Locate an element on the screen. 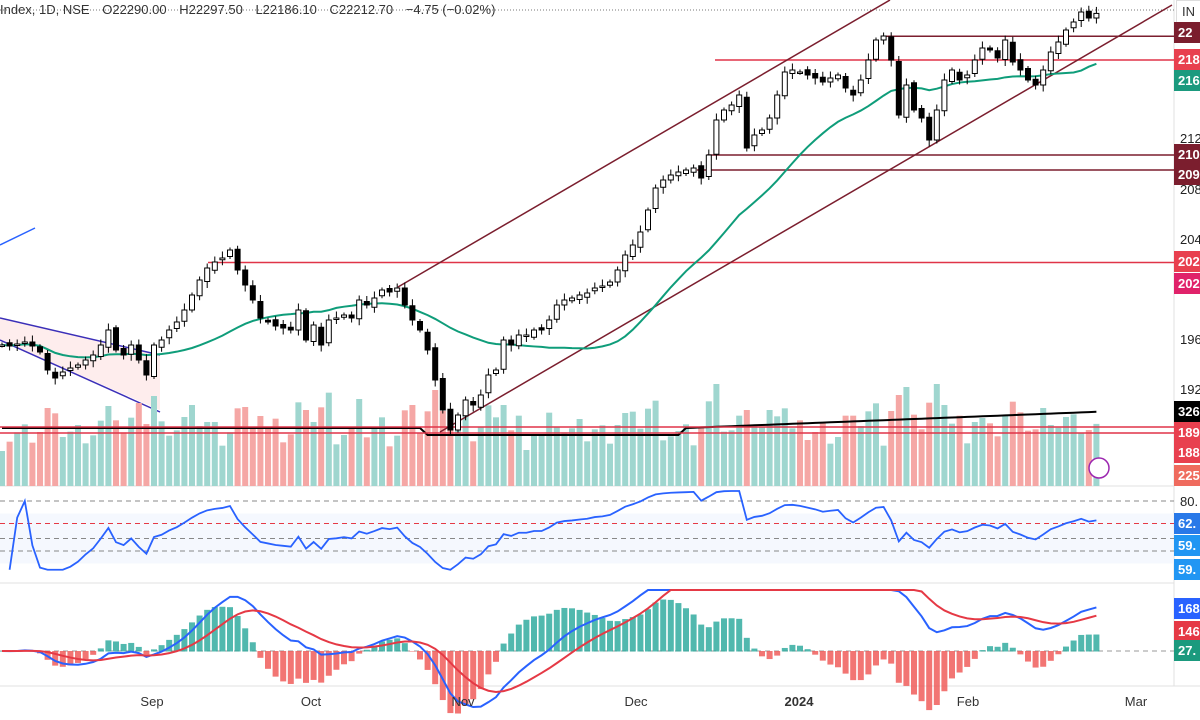 Image resolution: width=1200 pixels, height=720 pixels. axis-price-tag: 225 is located at coordinates (1187, 475).